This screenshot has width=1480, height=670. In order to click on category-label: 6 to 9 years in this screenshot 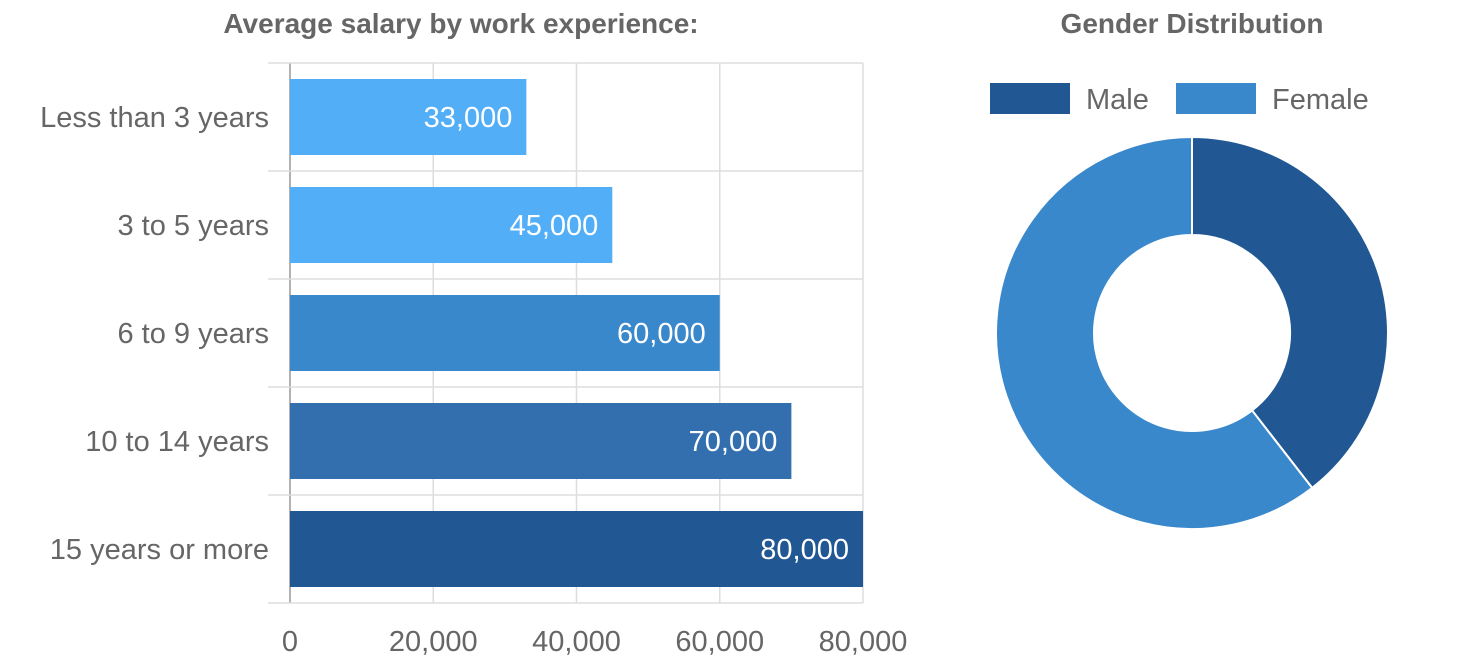, I will do `click(193, 334)`.